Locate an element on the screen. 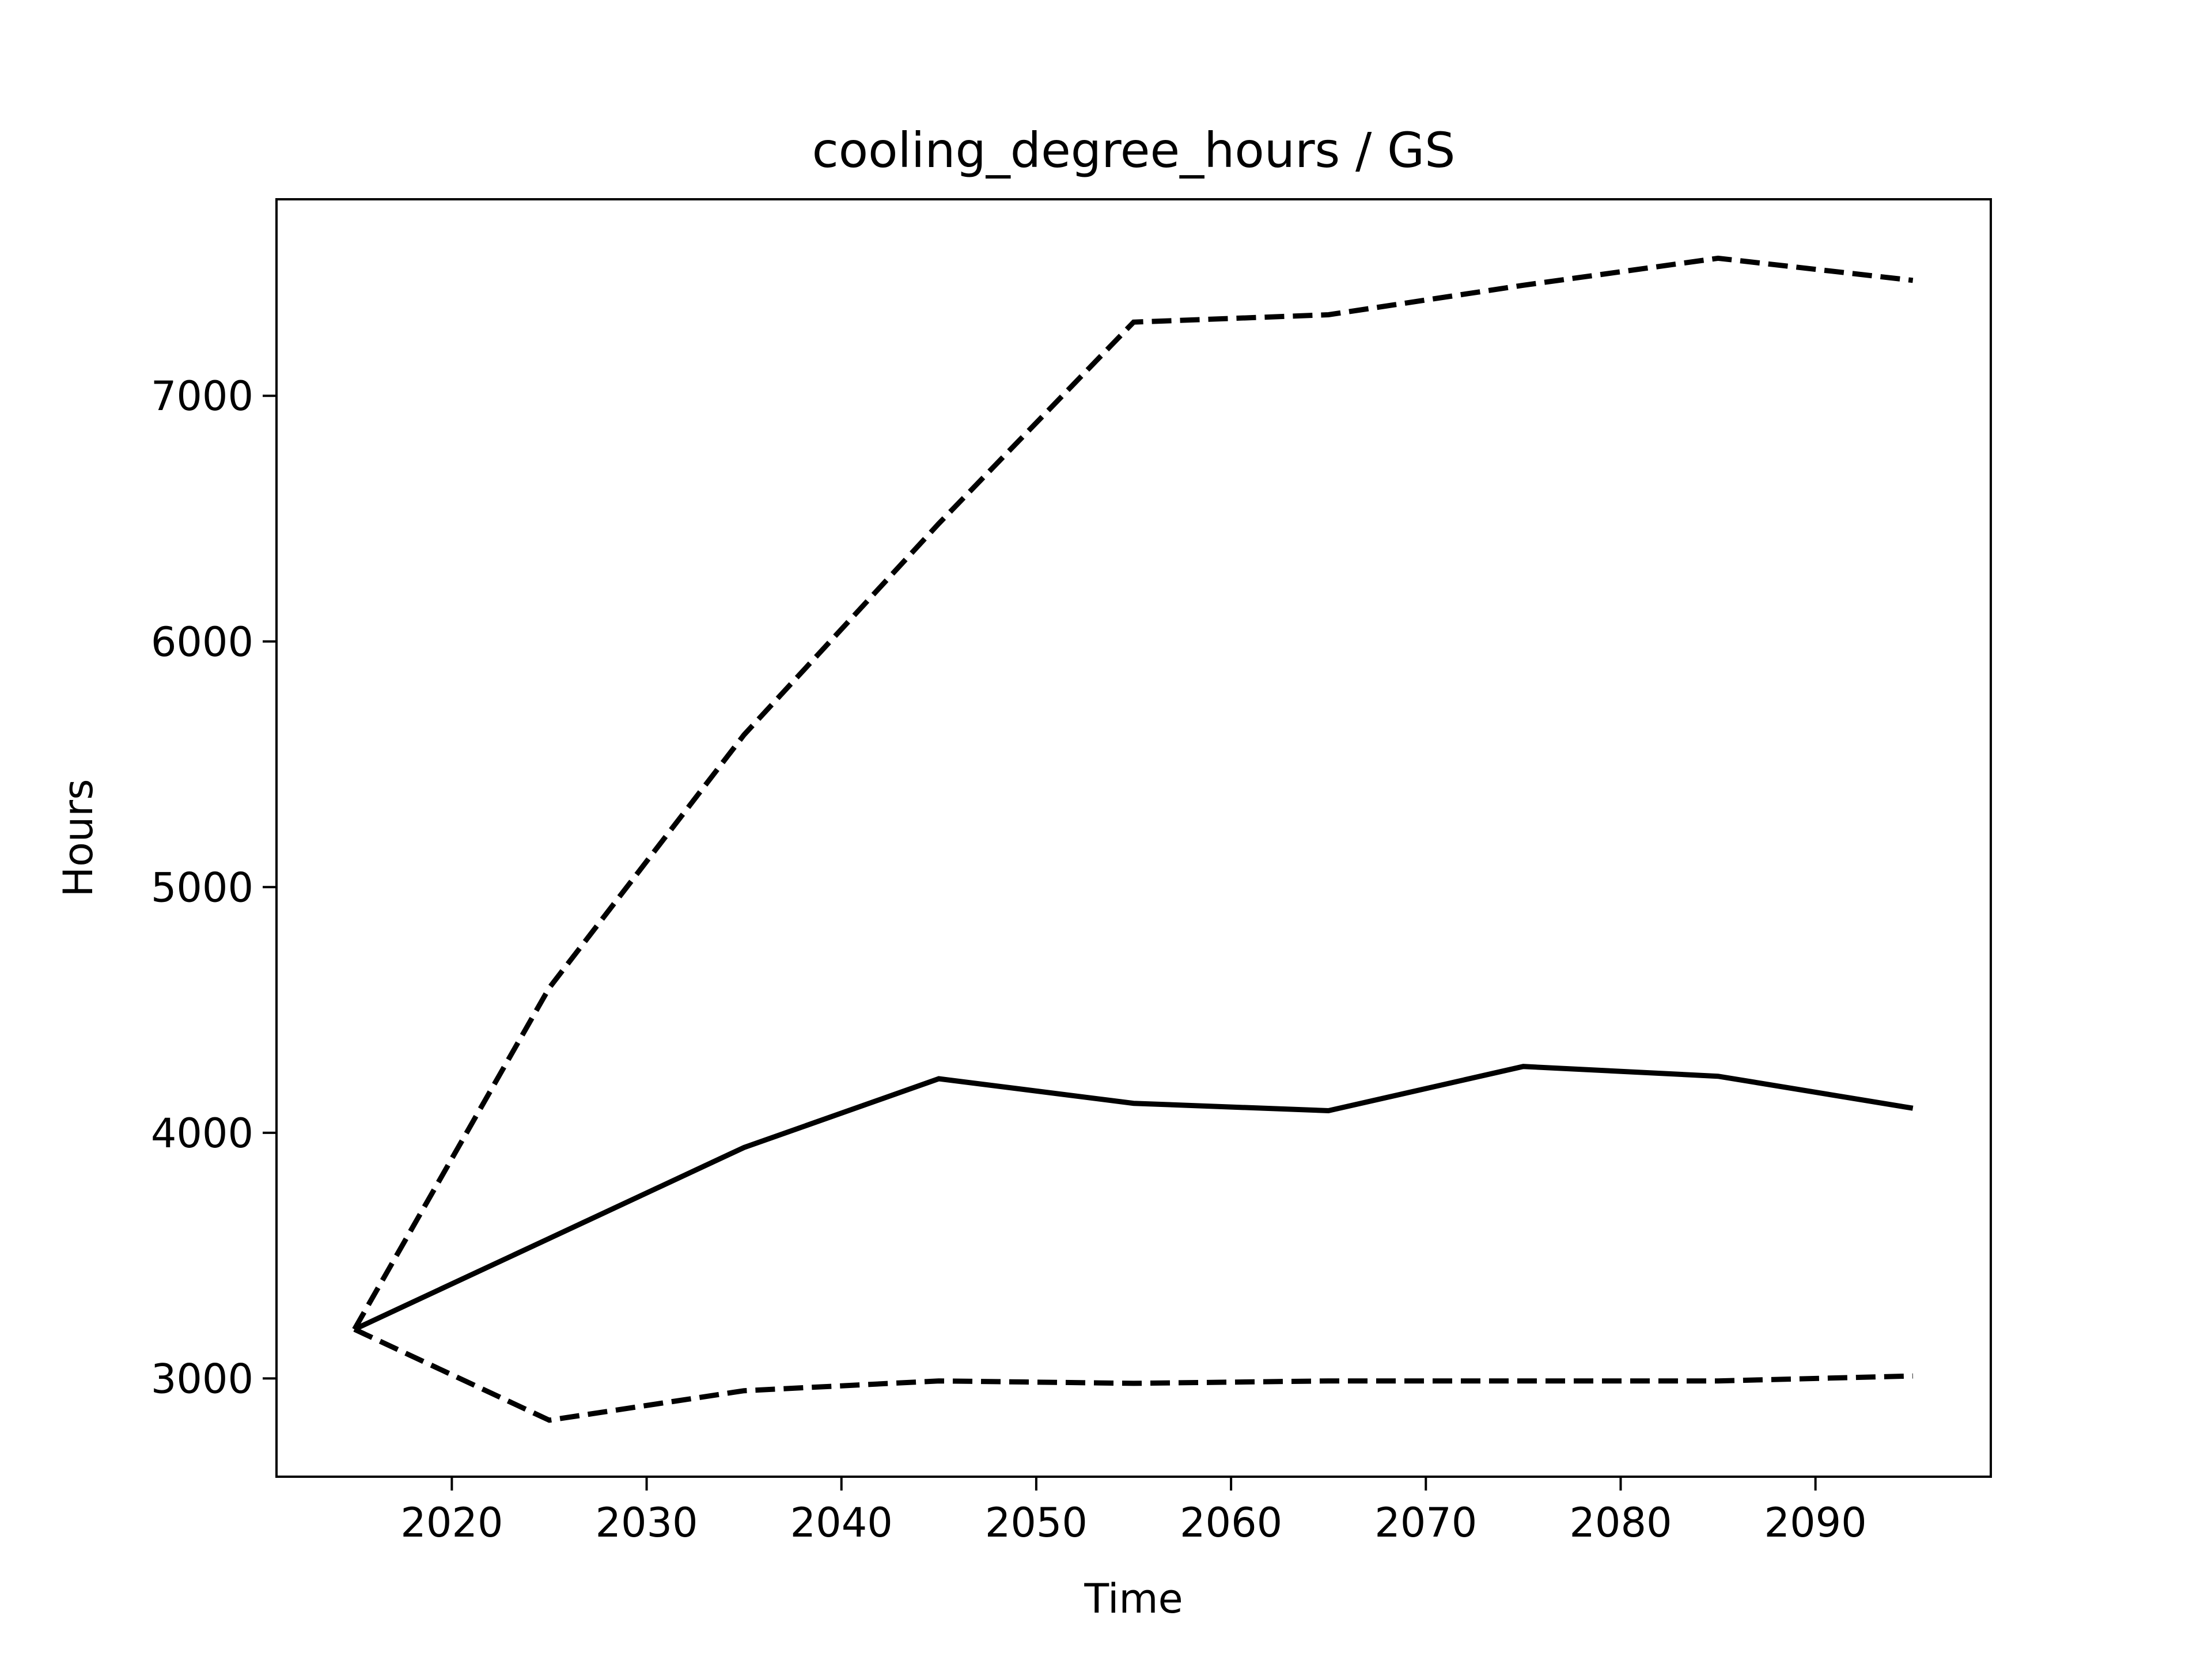 The width and height of the screenshot is (2212, 1661). y-axis-ticks: 3000 4000 5000 6000 7000 is located at coordinates (213, 887).